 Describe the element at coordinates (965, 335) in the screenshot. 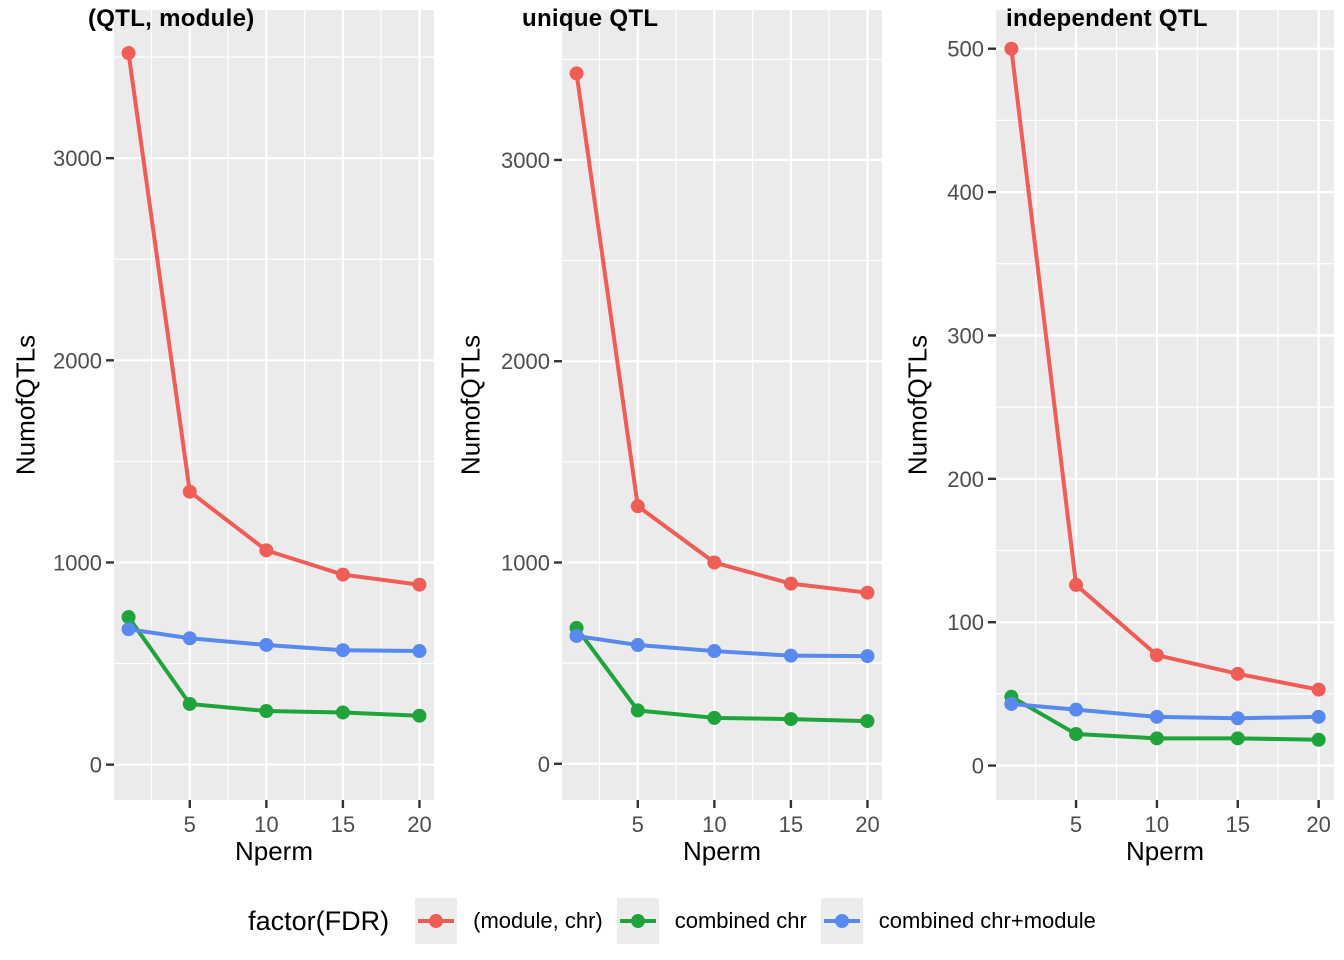

I see `y-tick-label: 300` at that location.